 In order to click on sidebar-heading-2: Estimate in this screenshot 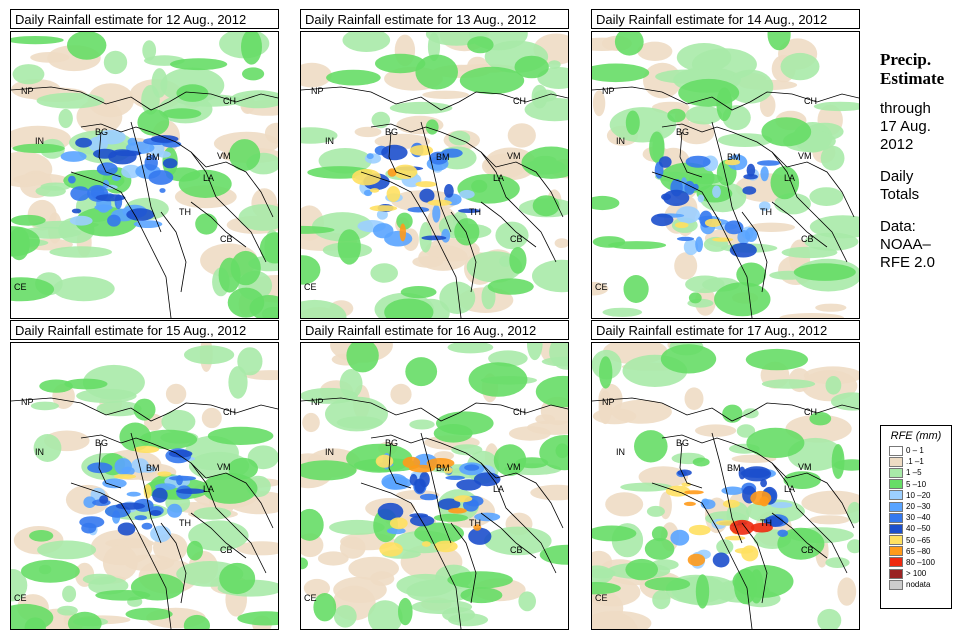, I will do `click(912, 78)`.